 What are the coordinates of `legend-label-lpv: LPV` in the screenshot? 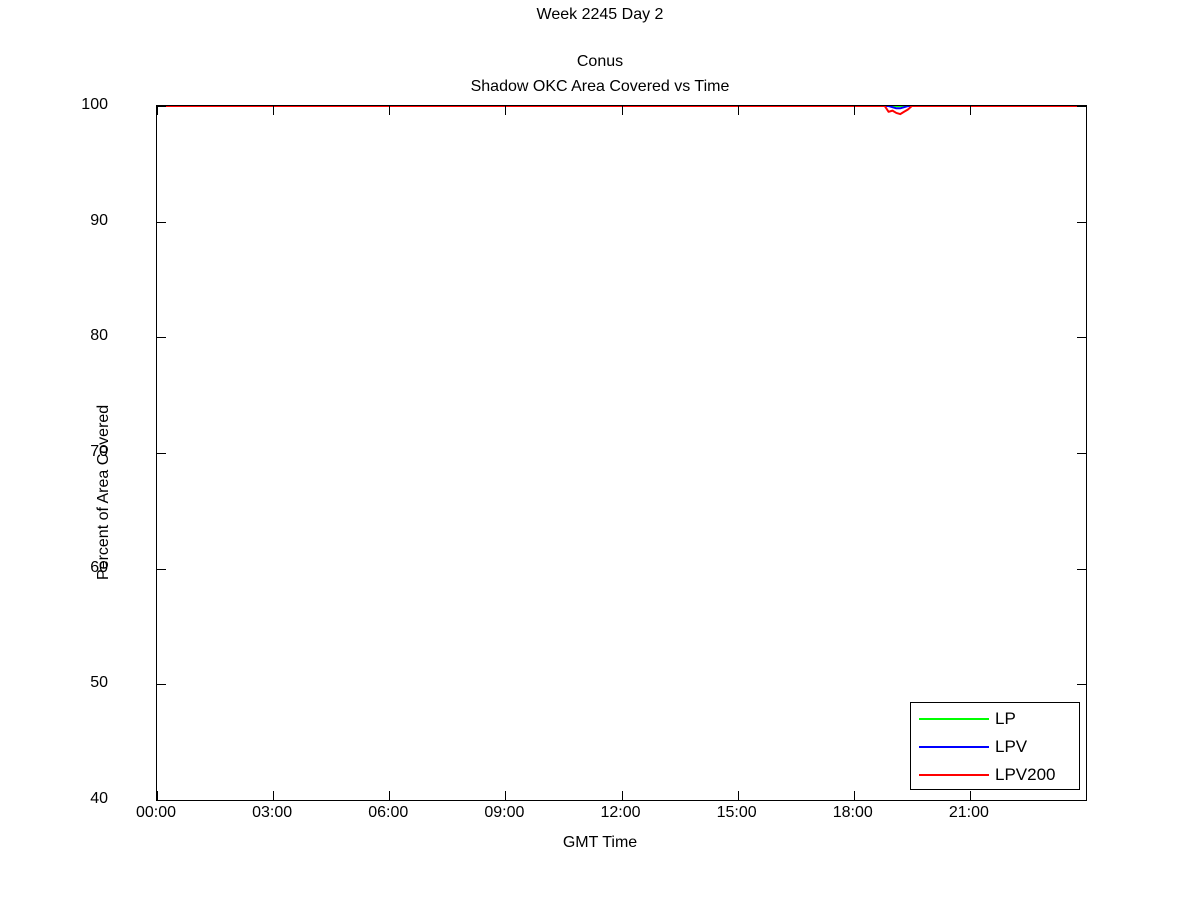 It's located at (1011, 746).